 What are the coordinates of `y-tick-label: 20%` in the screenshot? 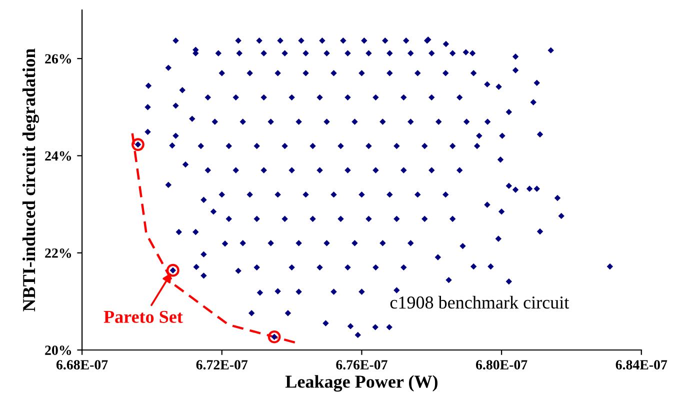 It's located at (58, 350).